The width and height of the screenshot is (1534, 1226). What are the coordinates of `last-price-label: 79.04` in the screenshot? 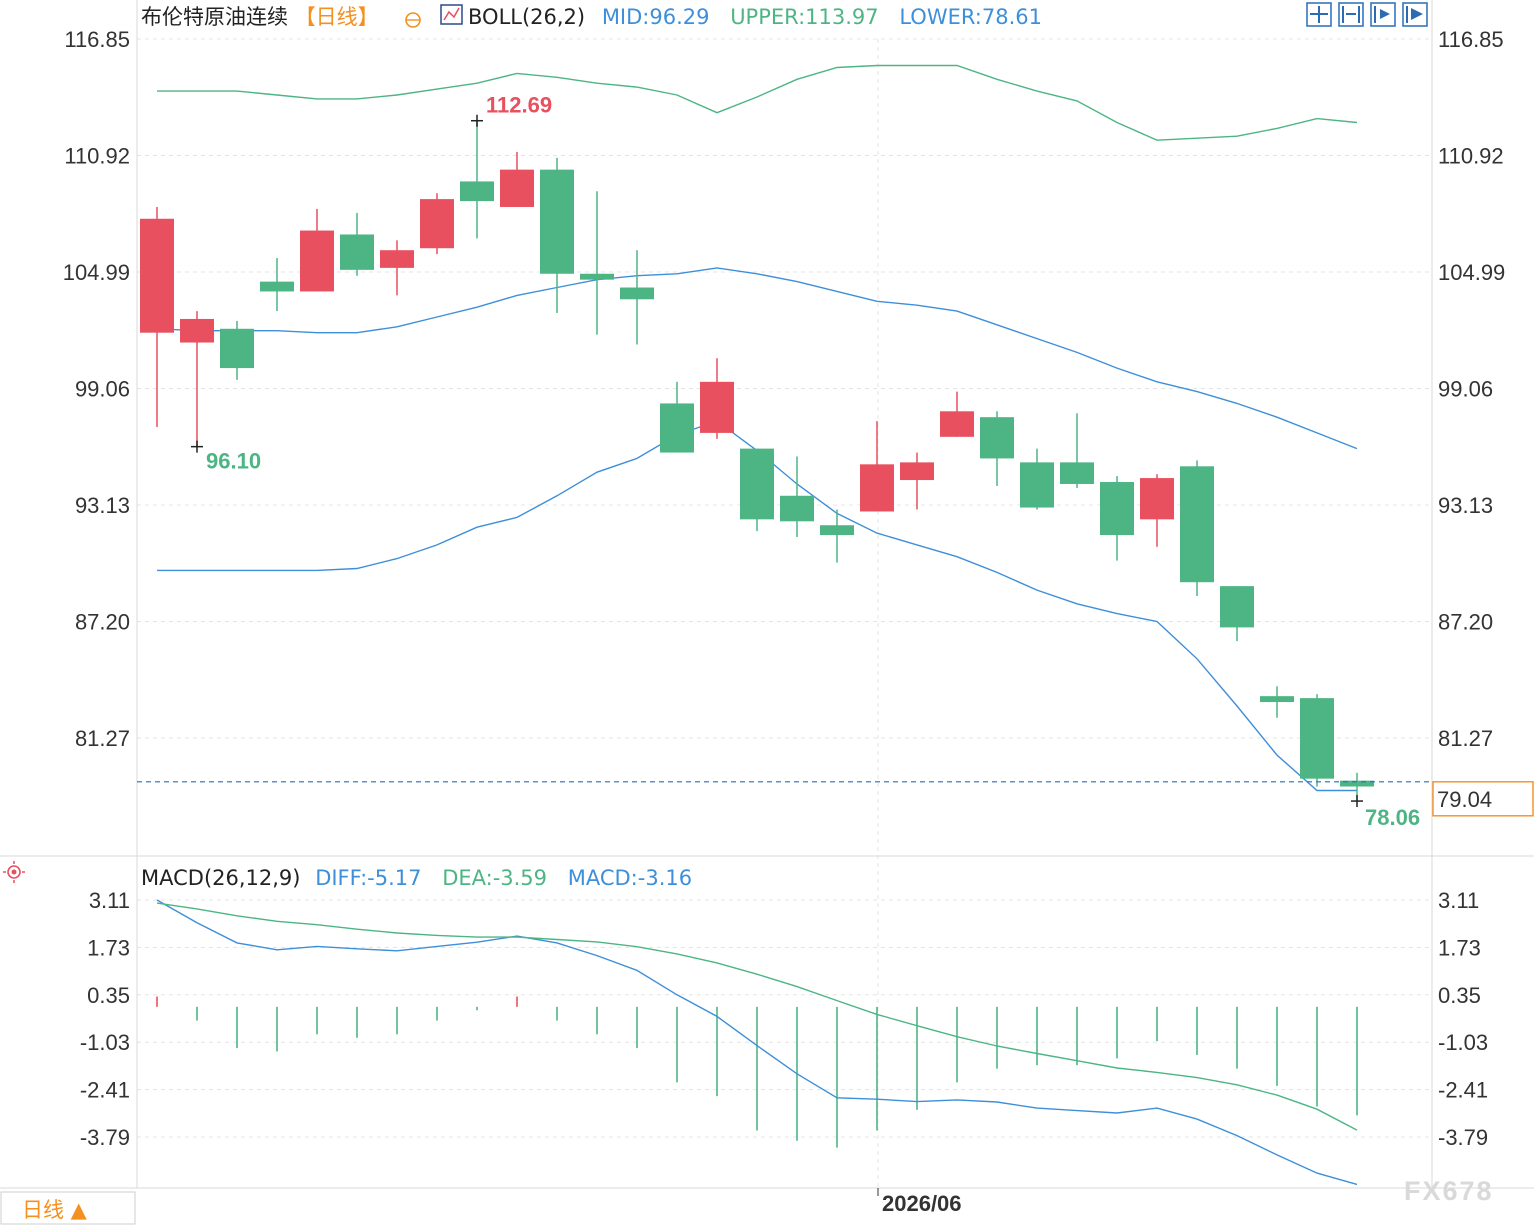 It's located at (1464, 799).